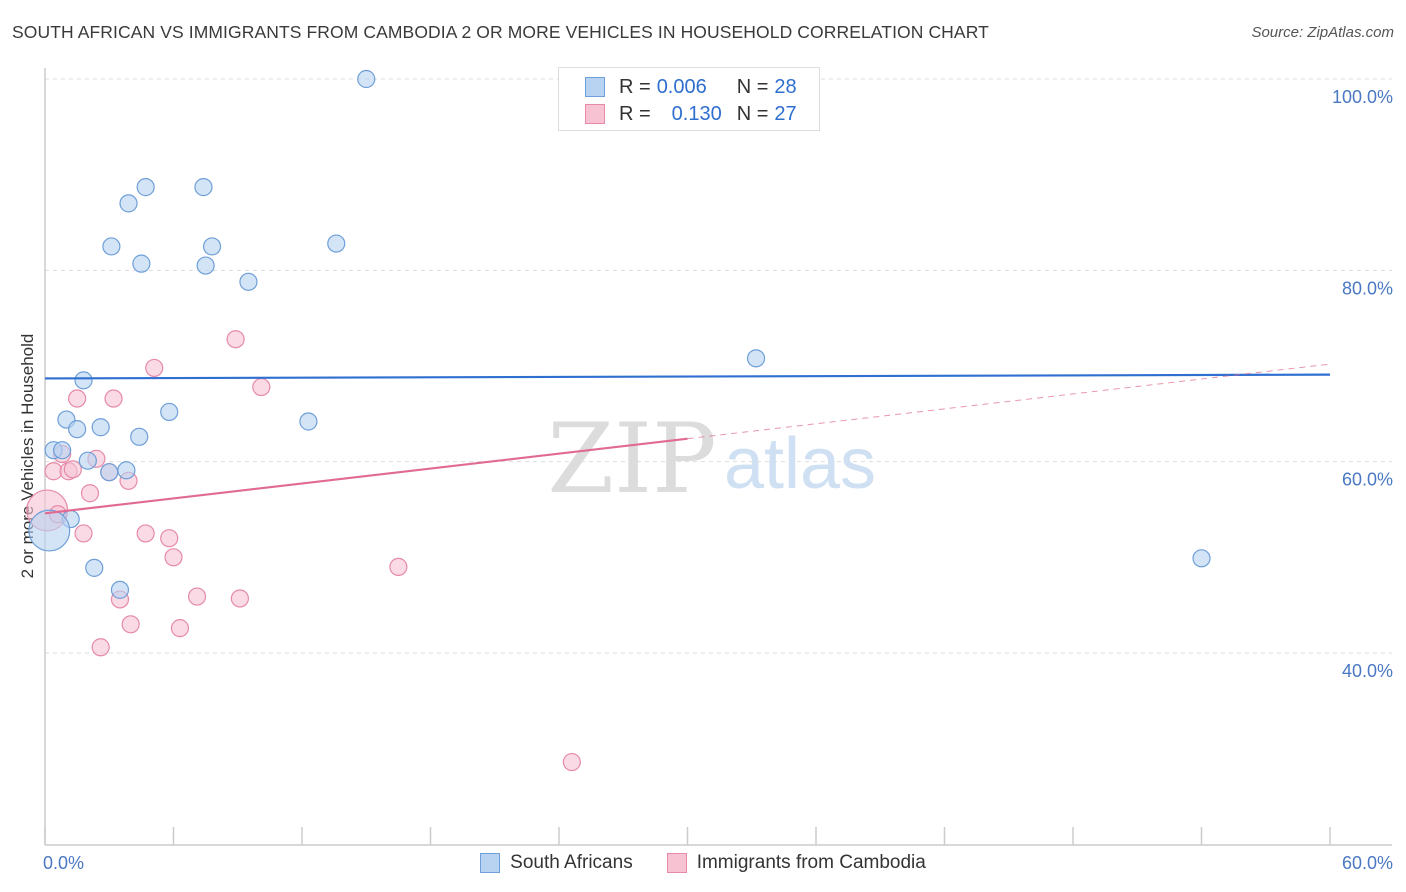 The height and width of the screenshot is (892, 1406). I want to click on watermark: ZIP atlas, so click(711, 459).